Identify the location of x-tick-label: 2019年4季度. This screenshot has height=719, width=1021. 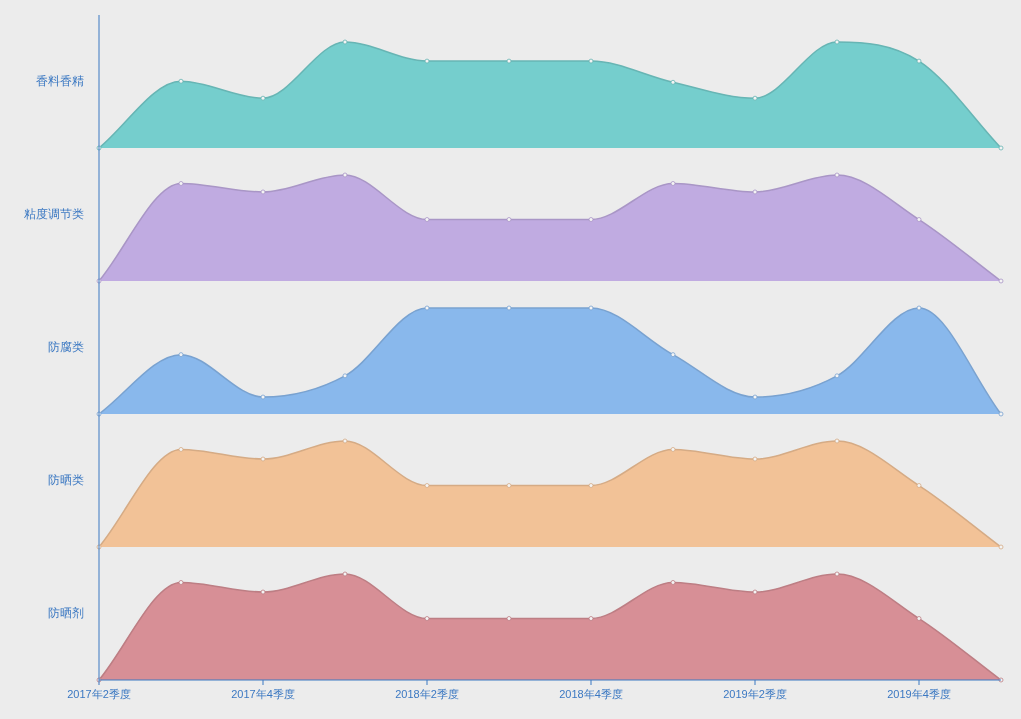
(919, 694).